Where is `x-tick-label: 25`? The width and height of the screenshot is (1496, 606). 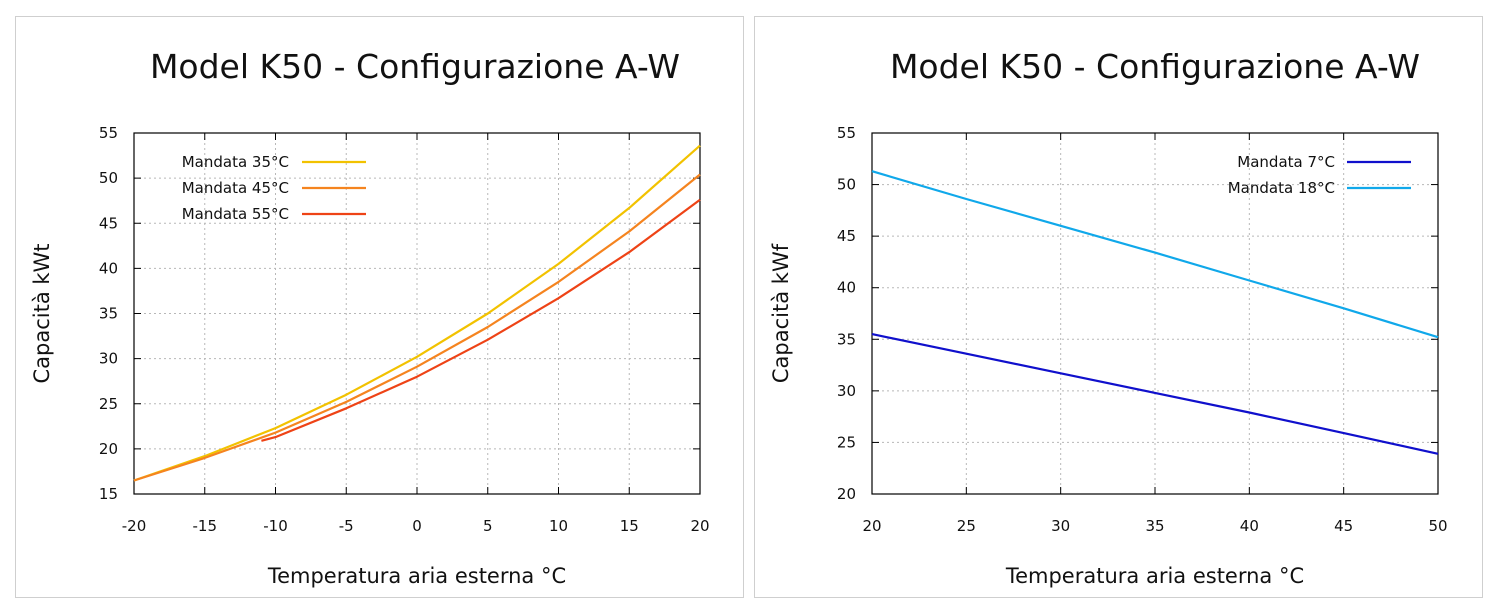 x-tick-label: 25 is located at coordinates (966, 526).